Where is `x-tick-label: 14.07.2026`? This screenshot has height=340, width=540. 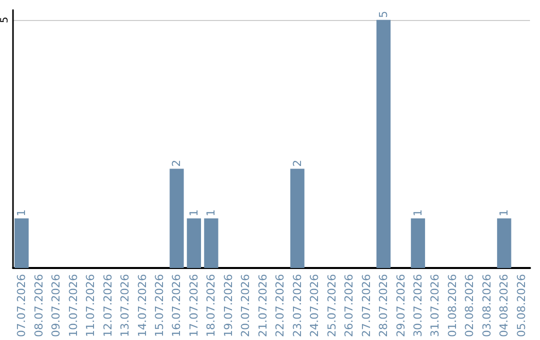 x-tick-label: 14.07.2026 is located at coordinates (142, 306).